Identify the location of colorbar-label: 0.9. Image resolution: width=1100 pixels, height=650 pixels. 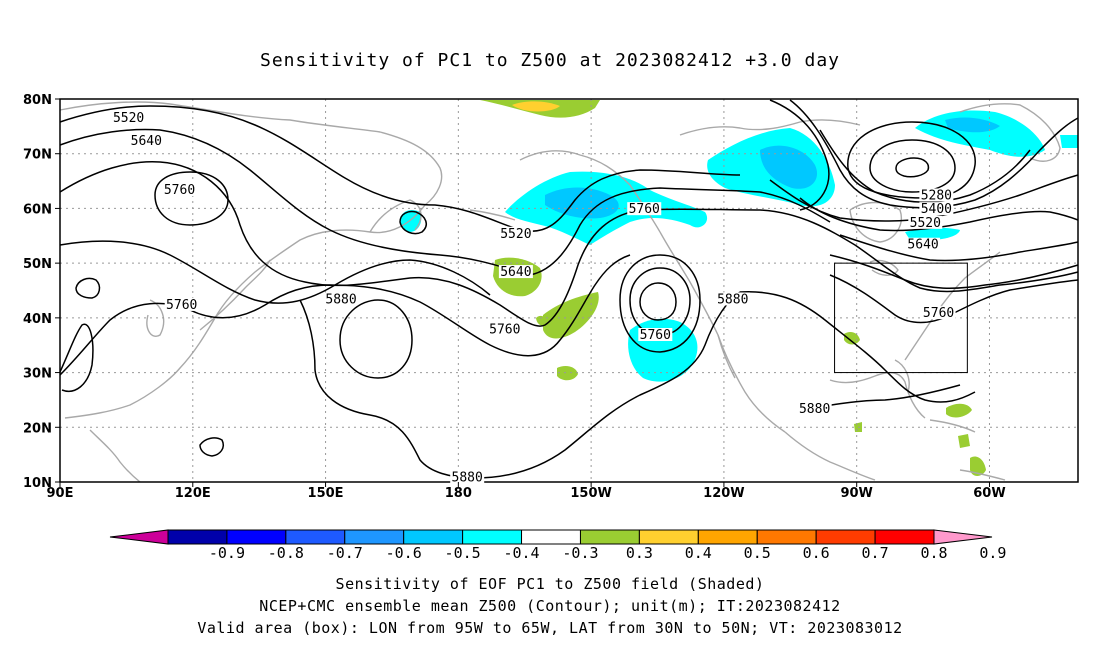
(992, 553).